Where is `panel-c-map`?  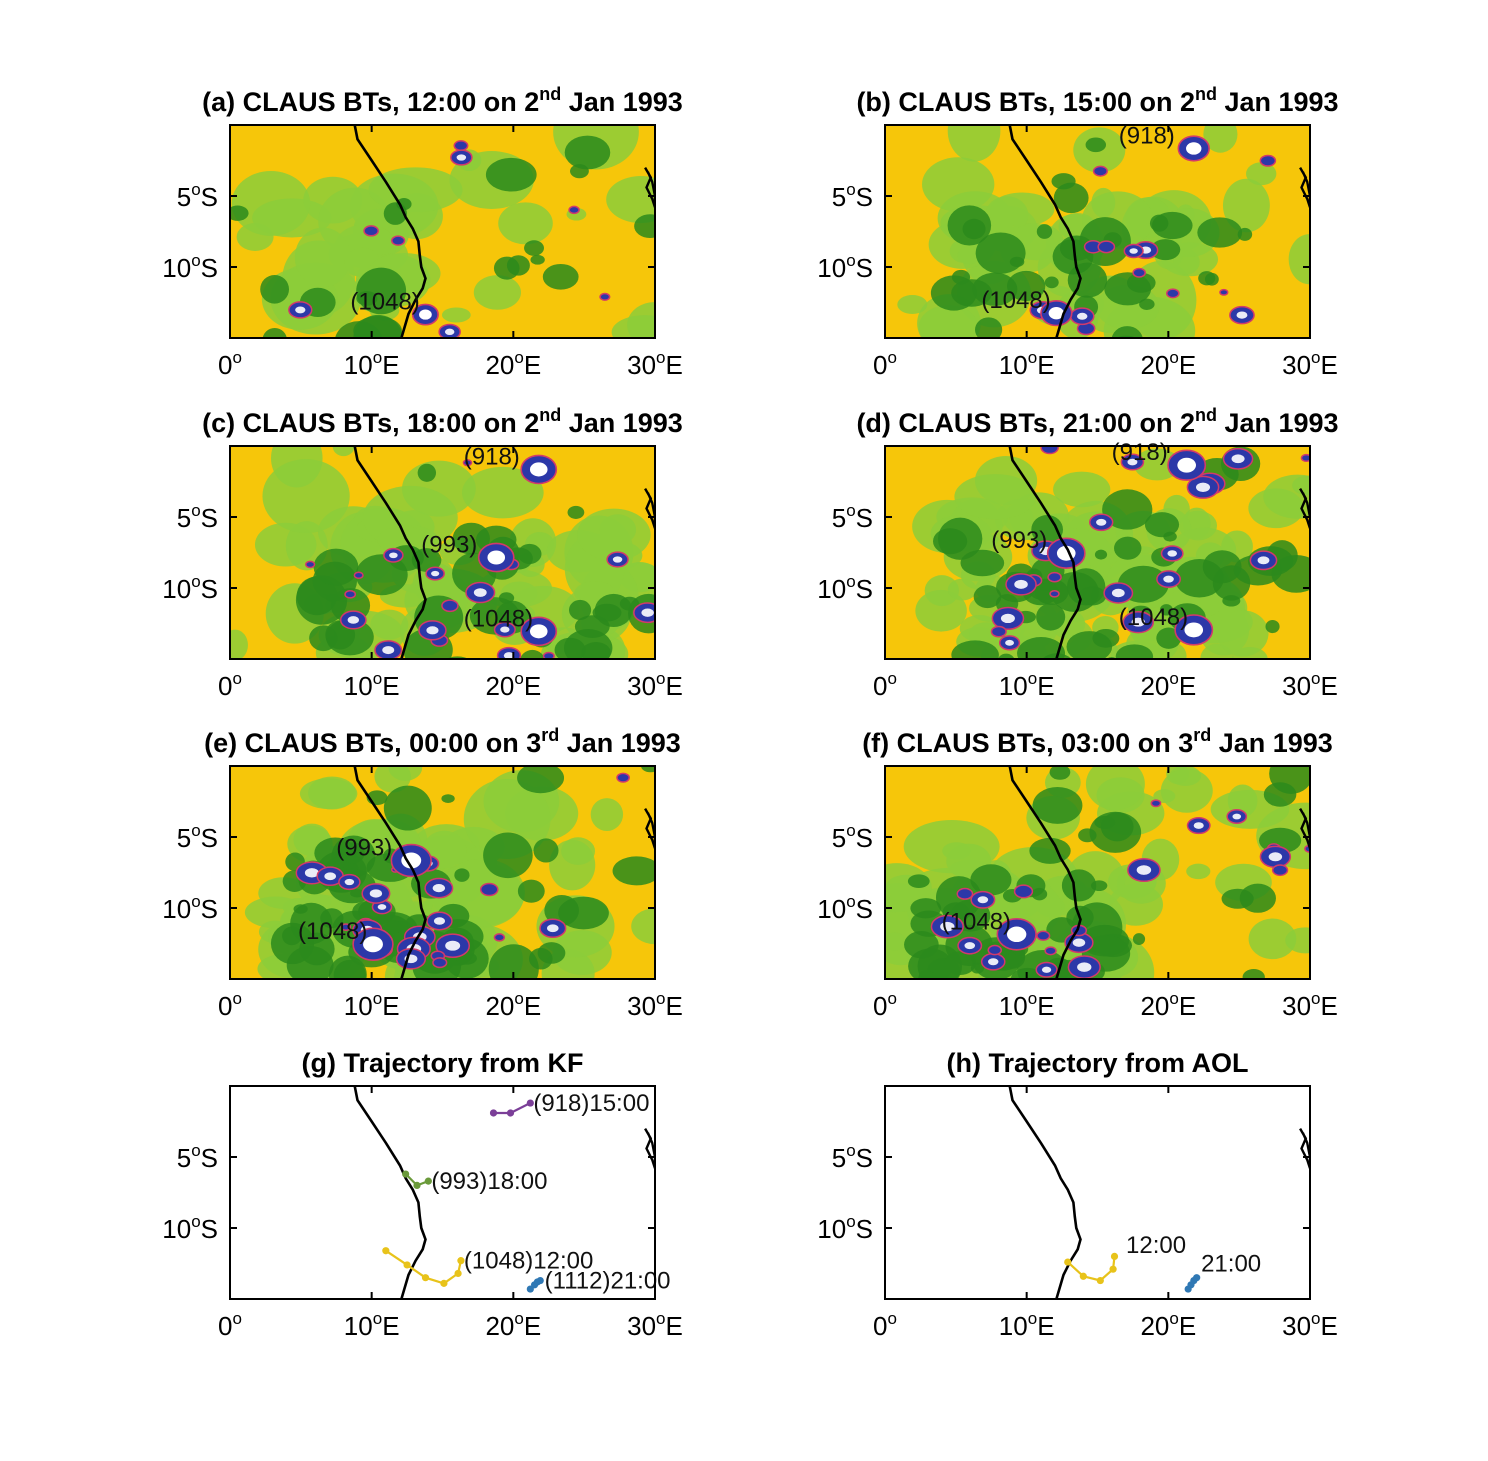 panel-c-map is located at coordinates (442, 586).